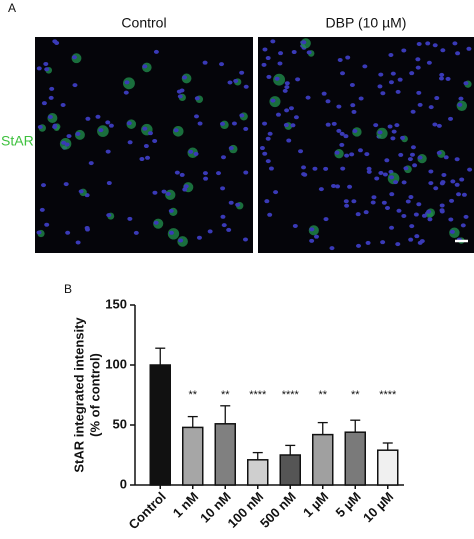 Image resolution: width=474 pixels, height=539 pixels. Describe the element at coordinates (315, 504) in the screenshot. I see `x-tick-label: 1 µM` at that location.